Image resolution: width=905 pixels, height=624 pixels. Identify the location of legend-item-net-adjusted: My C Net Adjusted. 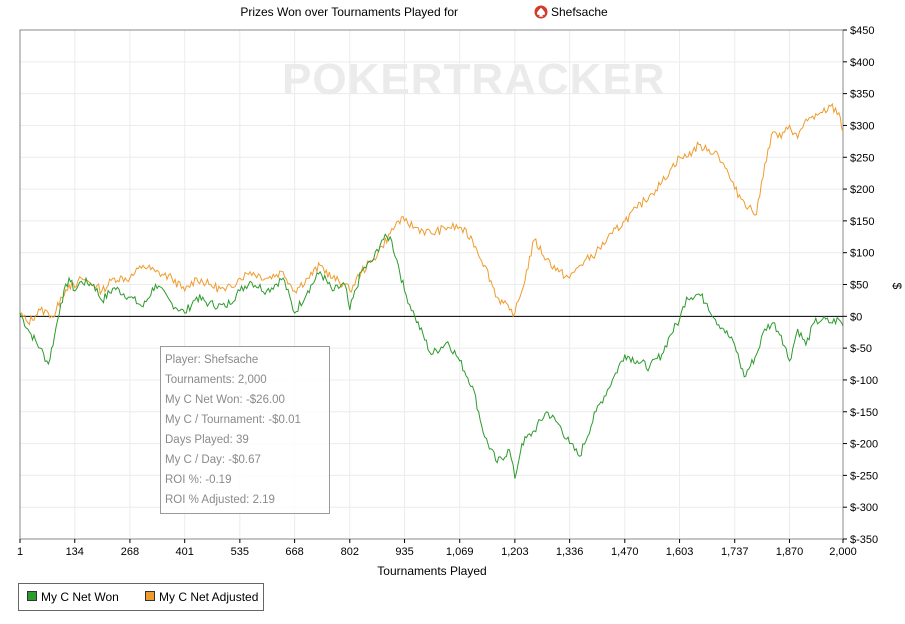
(201, 597).